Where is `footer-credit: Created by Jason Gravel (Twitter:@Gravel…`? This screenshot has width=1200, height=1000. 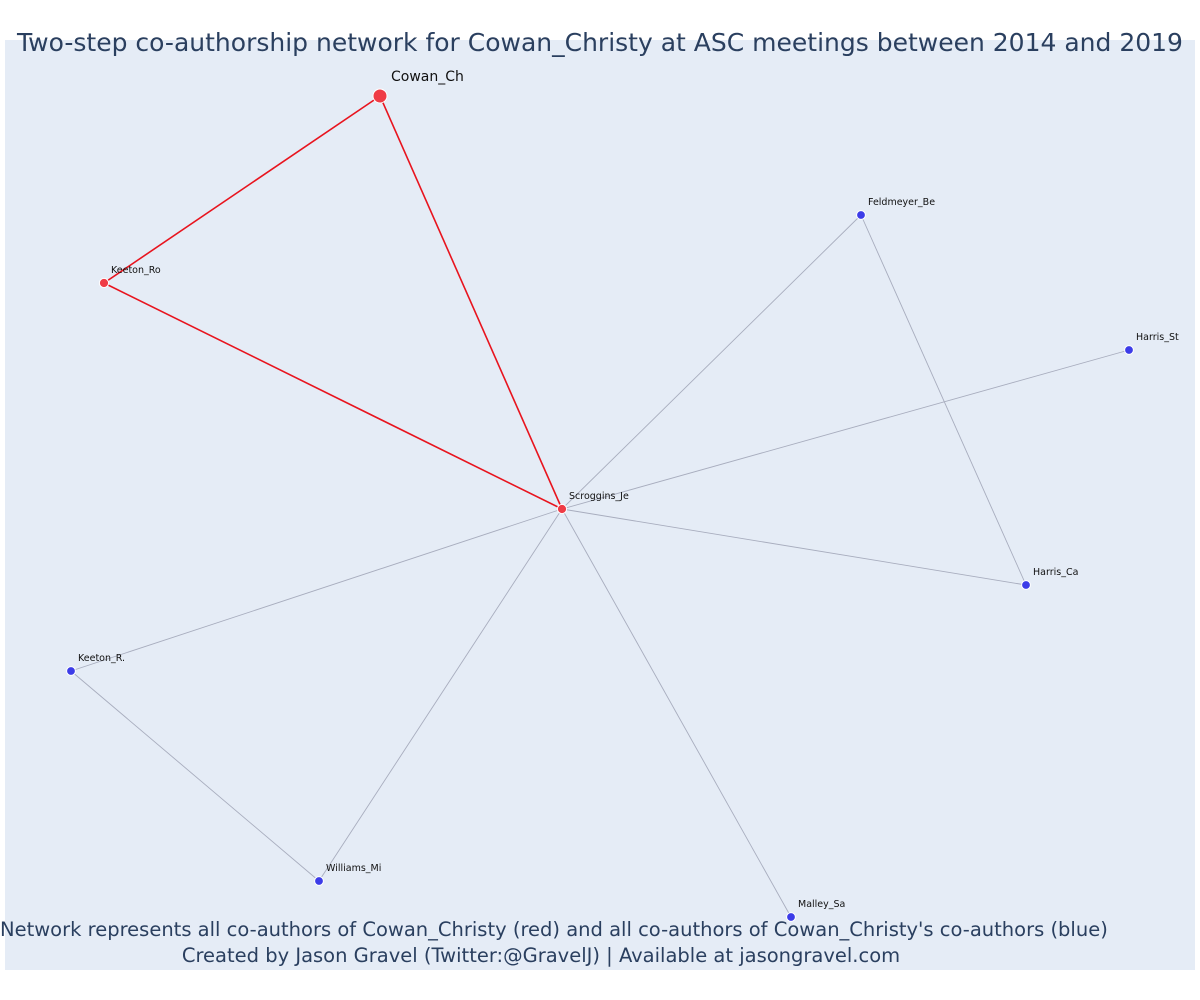 footer-credit: Created by Jason Gravel (Twitter:@Gravel… is located at coordinates (541, 955).